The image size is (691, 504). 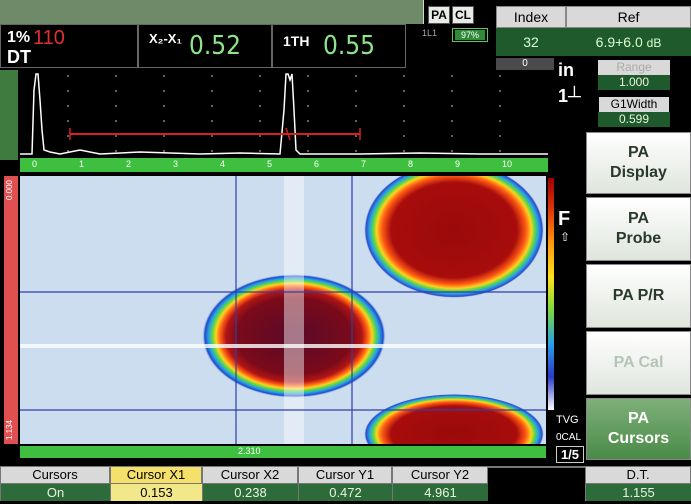 I want to click on sscan-top-depth: 0.000, so click(x=9, y=190).